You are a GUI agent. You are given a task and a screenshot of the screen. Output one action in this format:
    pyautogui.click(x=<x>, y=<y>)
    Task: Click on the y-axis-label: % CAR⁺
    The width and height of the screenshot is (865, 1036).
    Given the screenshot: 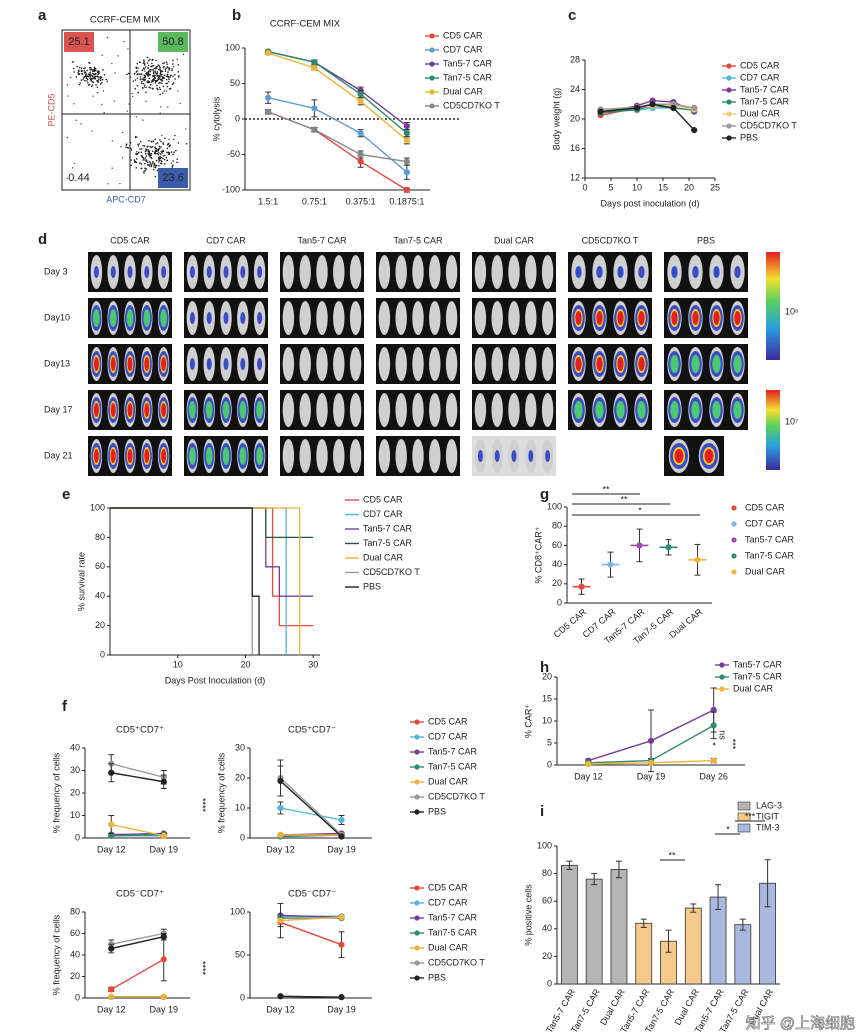 What is the action you would take?
    pyautogui.click(x=528, y=721)
    